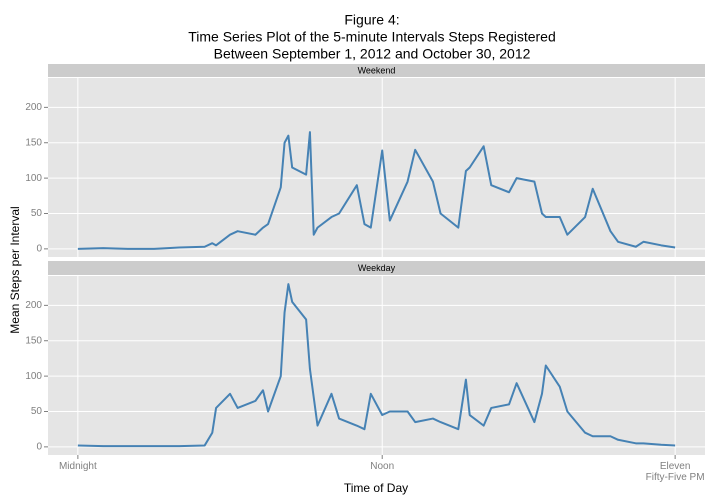 The image size is (720, 504). I want to click on strip-label: Weekday, so click(377, 268).